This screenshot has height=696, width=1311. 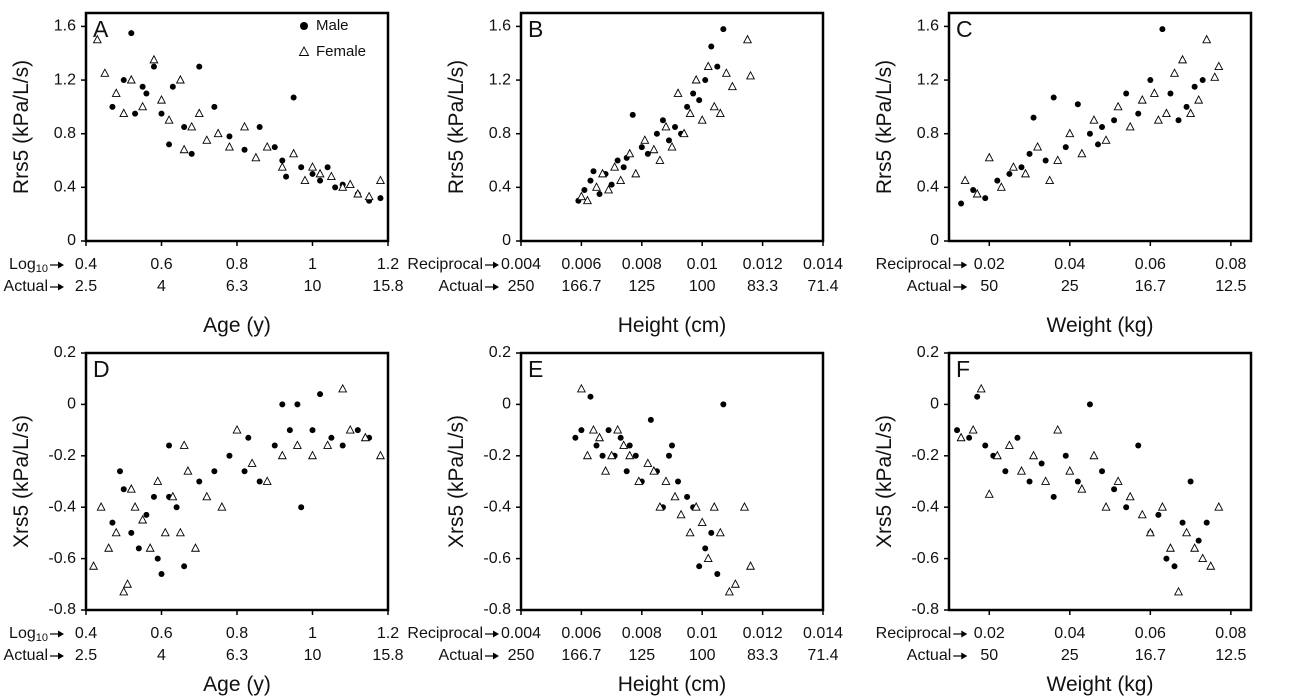 I want to click on x-tick-label-actual: 6.3, so click(x=237, y=655).